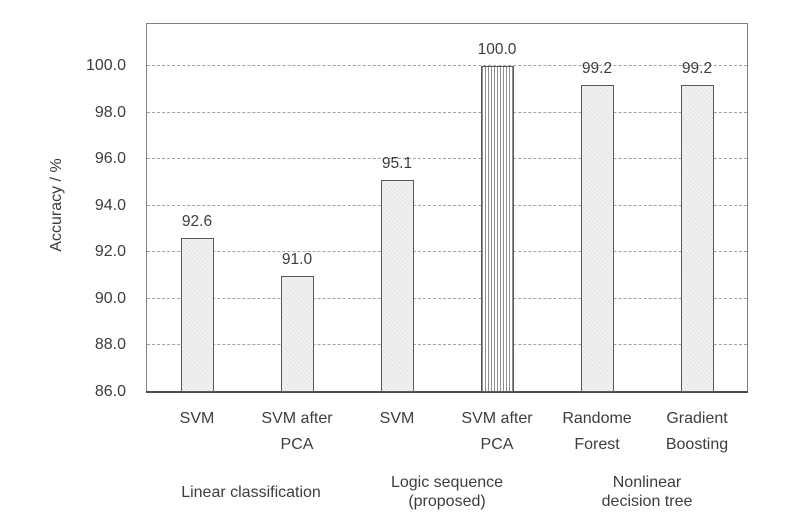 The image size is (800, 530). Describe the element at coordinates (447, 298) in the screenshot. I see `gridline-90.0` at that location.